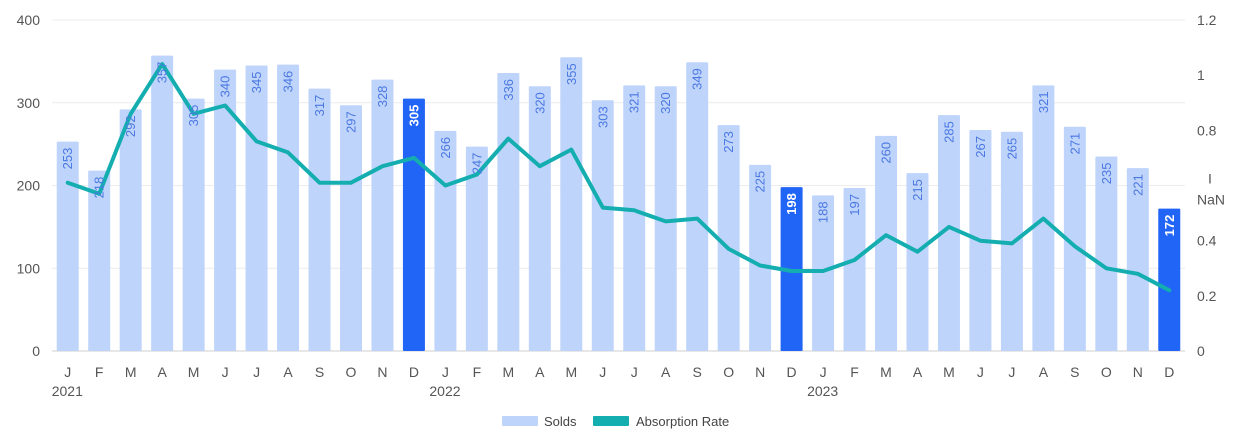  Describe the element at coordinates (67, 159) in the screenshot. I see `bar-data-label: 253` at that location.